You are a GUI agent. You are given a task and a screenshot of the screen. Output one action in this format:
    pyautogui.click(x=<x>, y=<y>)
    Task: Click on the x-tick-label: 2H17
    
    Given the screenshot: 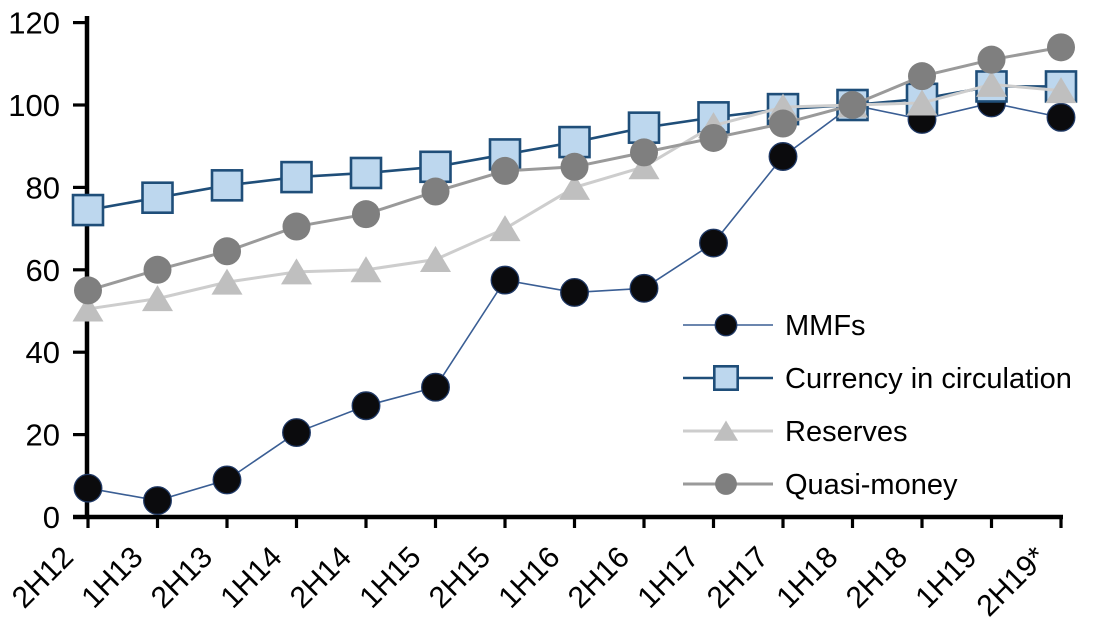 What is the action you would take?
    pyautogui.click(x=738, y=578)
    